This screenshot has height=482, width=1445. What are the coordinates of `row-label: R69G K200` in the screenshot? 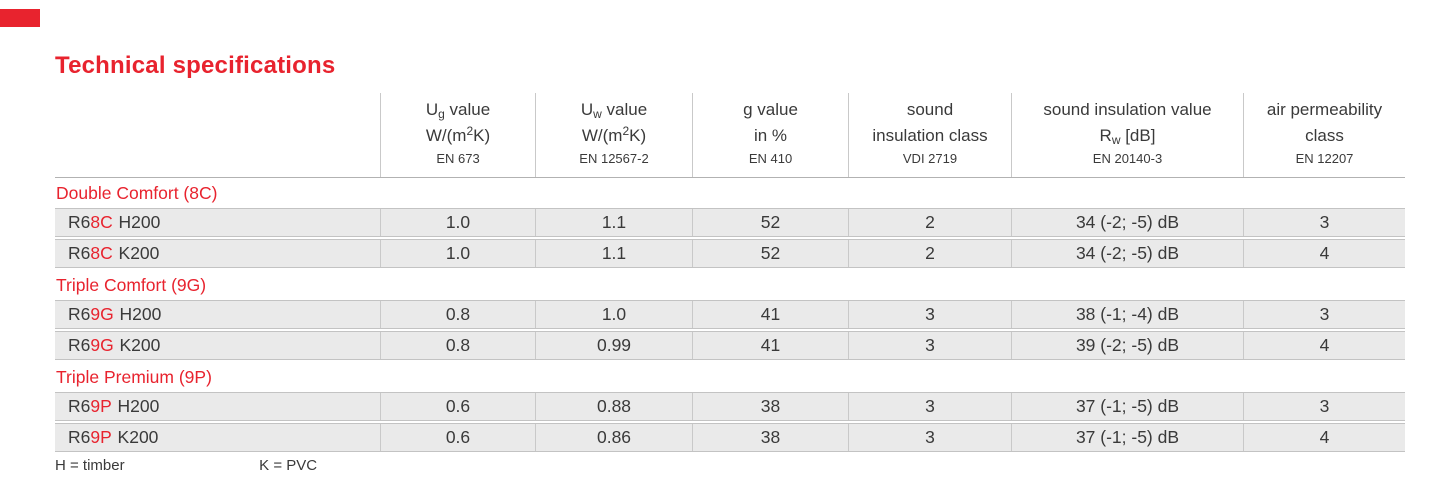 It's located at (114, 345).